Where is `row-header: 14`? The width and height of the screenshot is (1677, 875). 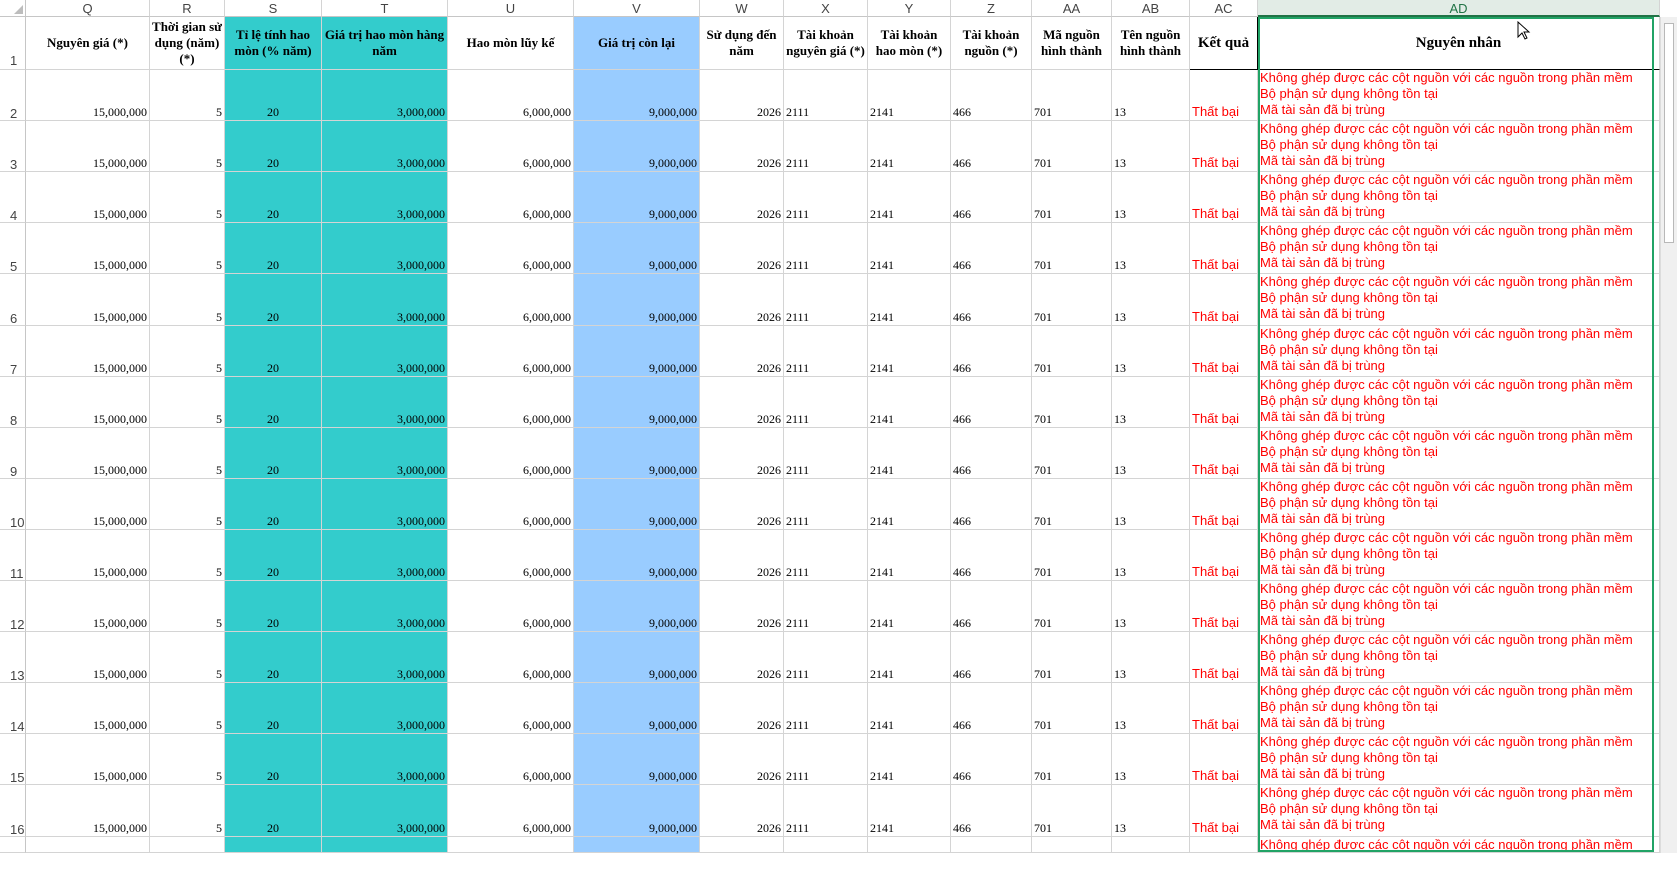 row-header: 14 is located at coordinates (13, 708).